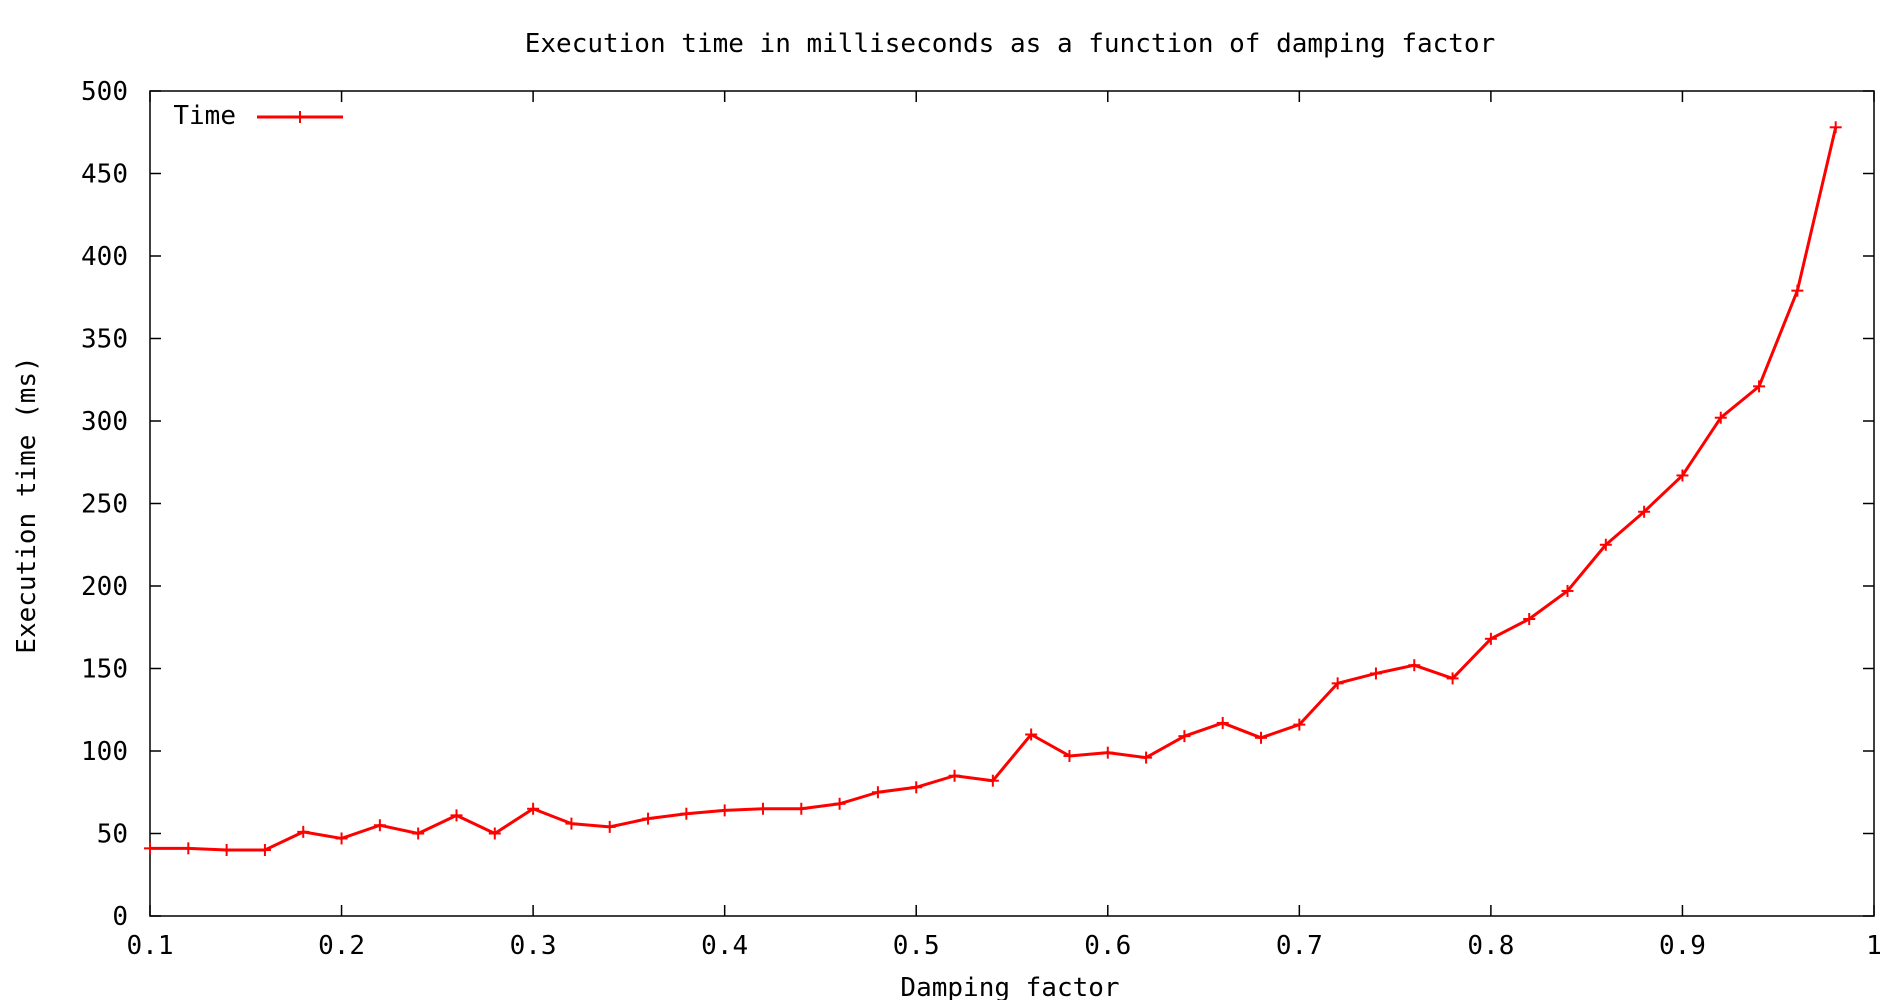 This screenshot has width=1900, height=1000. What do you see at coordinates (150, 946) in the screenshot?
I see `x-tick-label: 0.1` at bounding box center [150, 946].